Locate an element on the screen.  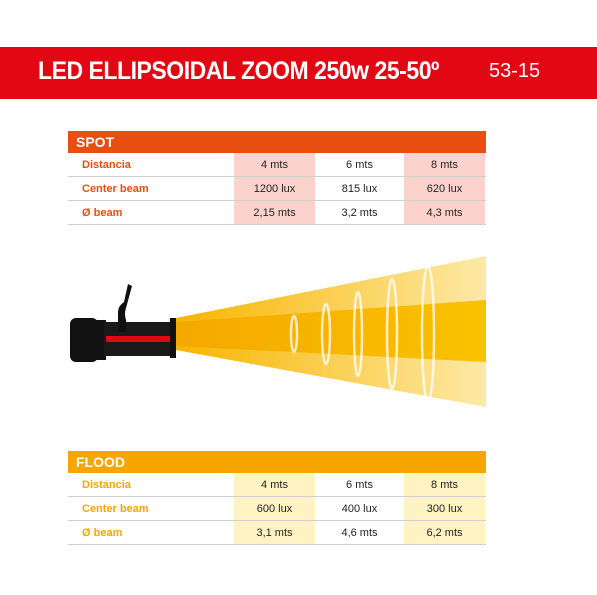
table-cell: 620 lux is located at coordinates (444, 188).